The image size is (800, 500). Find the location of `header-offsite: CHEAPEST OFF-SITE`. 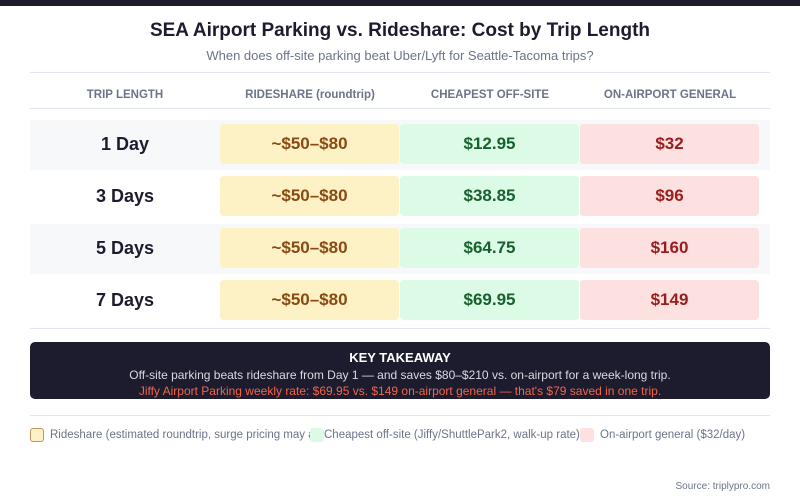

header-offsite: CHEAPEST OFF-SITE is located at coordinates (490, 95).